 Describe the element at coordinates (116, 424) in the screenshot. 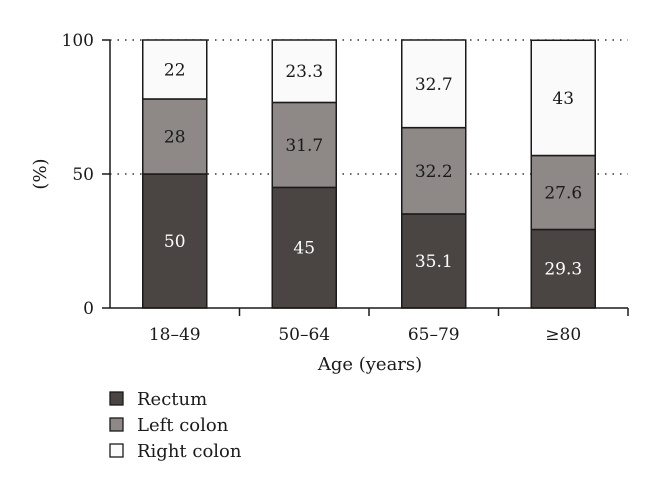

I see `legend-swatch-left-colon` at that location.